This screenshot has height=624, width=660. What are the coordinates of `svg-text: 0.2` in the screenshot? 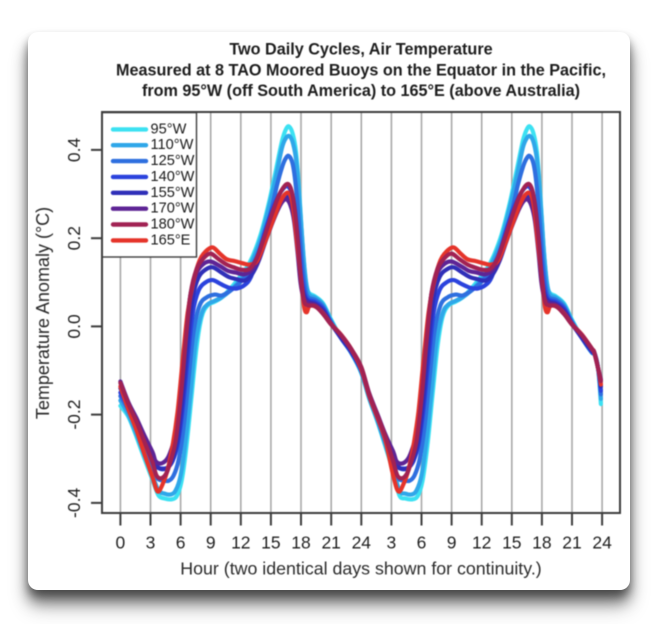 It's located at (74, 238).